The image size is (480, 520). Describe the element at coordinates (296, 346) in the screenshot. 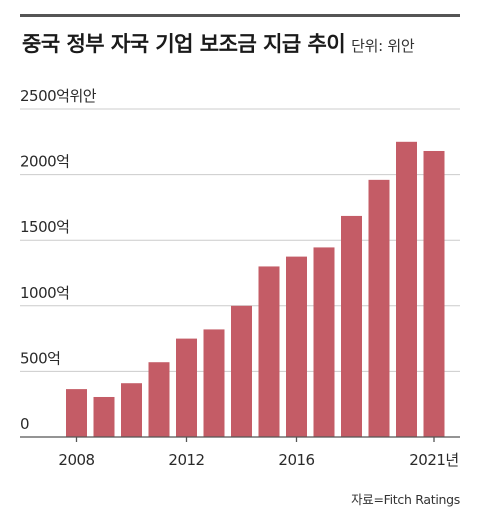

I see `bar-2016` at that location.